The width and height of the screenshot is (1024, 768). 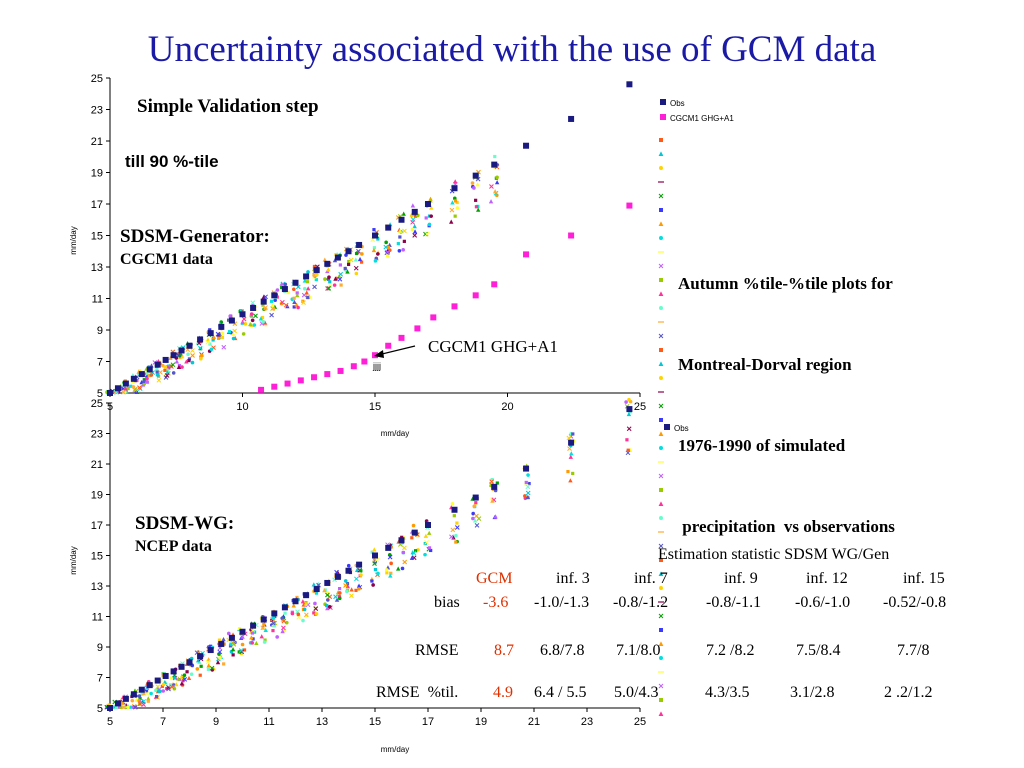 I want to click on stats-col-inf15: inf. 15, so click(x=924, y=578).